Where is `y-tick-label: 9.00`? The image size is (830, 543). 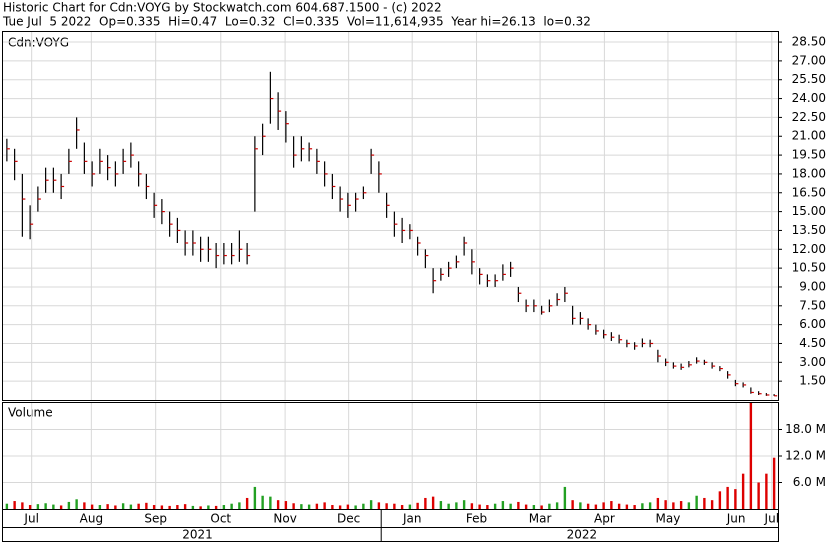 y-tick-label: 9.00 is located at coordinates (812, 286).